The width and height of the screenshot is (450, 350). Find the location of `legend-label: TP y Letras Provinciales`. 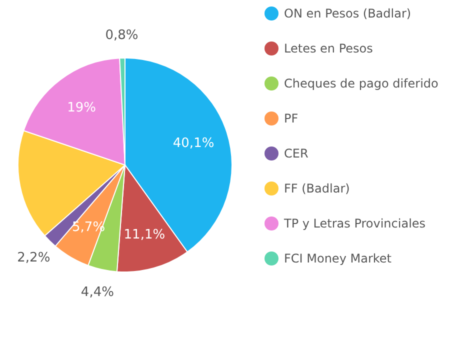

legend-label: TP y Letras Provinciales is located at coordinates (354, 223).